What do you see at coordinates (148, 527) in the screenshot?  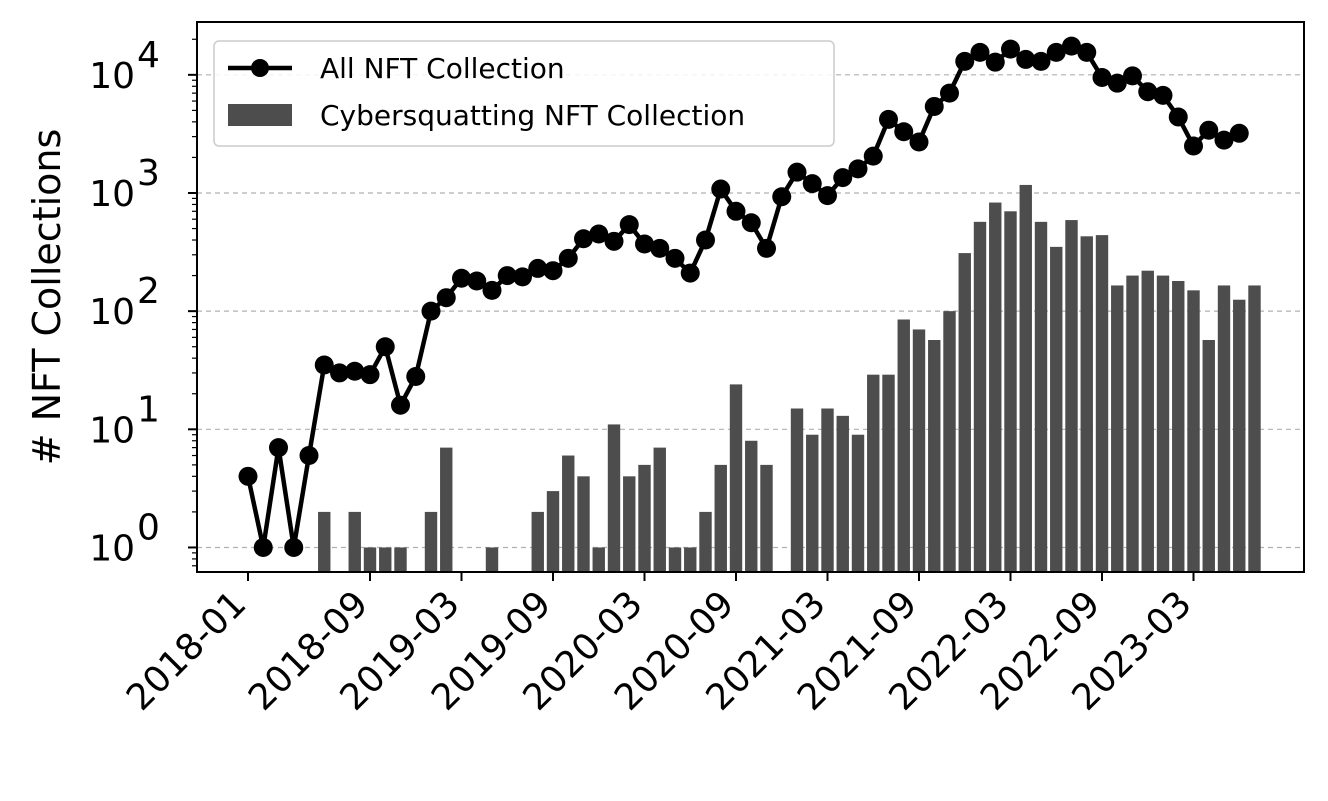 I see `y-tick-exponent: 0` at bounding box center [148, 527].